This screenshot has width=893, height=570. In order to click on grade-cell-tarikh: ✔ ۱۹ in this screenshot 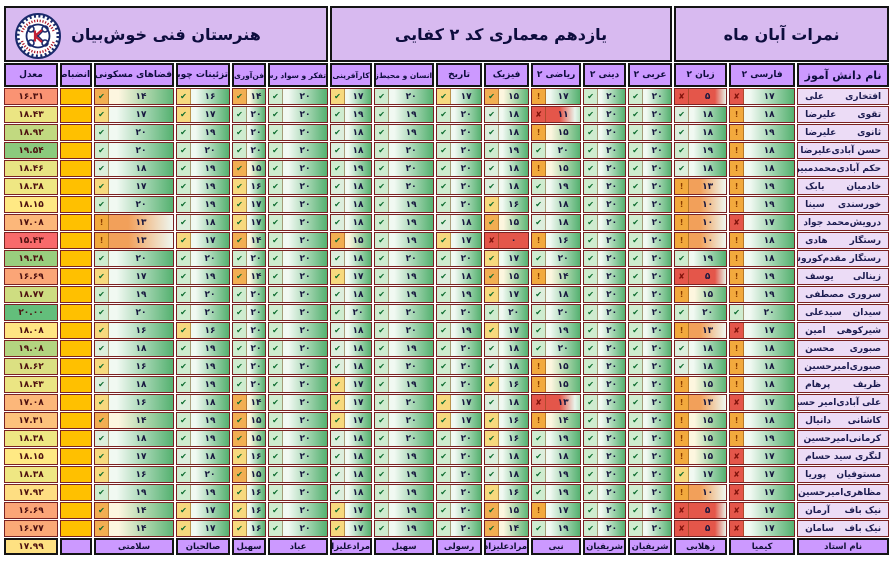, I will do `click(459, 330)`.